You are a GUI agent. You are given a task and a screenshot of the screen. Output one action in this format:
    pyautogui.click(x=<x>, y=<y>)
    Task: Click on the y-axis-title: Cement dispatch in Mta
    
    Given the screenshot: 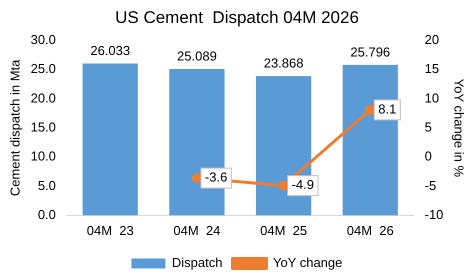 What is the action you would take?
    pyautogui.click(x=14, y=127)
    